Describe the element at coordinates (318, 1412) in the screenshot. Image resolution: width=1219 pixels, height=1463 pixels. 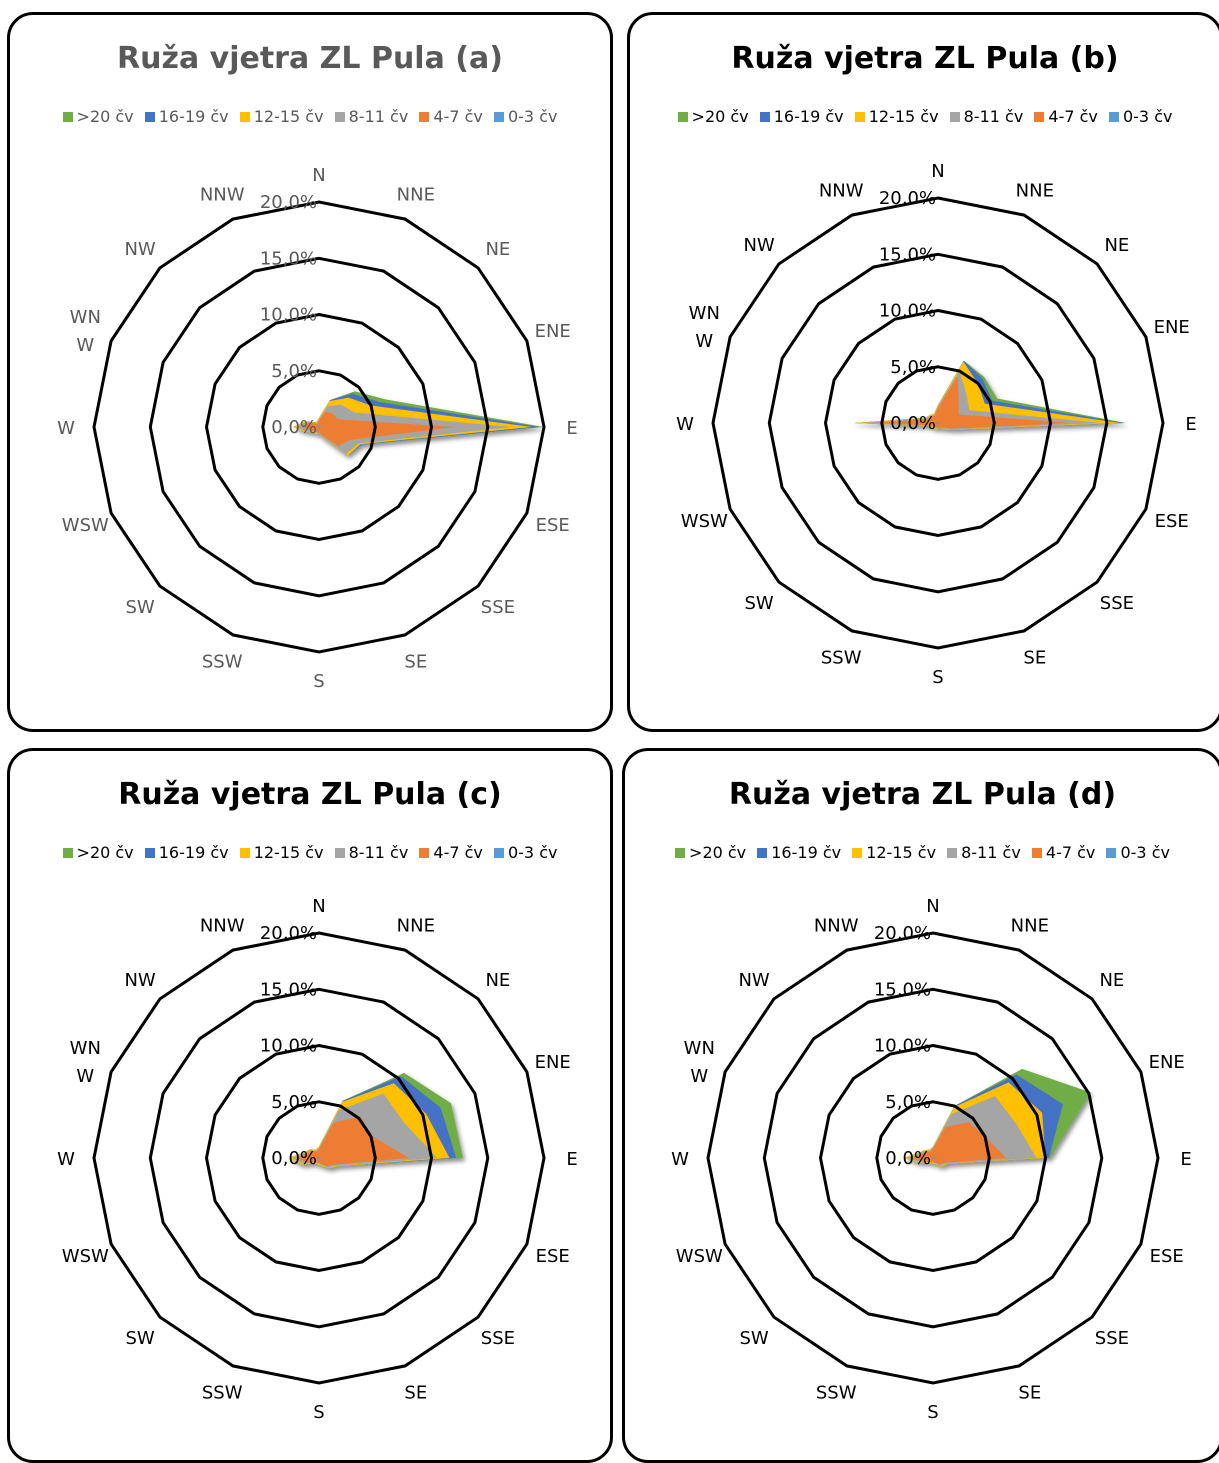
I see `direction-label-s: S` at that location.